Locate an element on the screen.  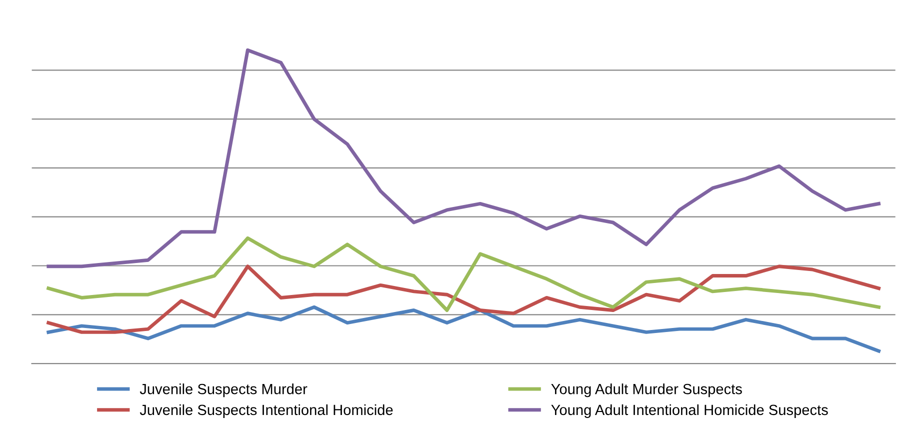
legend-label: Juvenile Suspects Intentional Homicide is located at coordinates (266, 411).